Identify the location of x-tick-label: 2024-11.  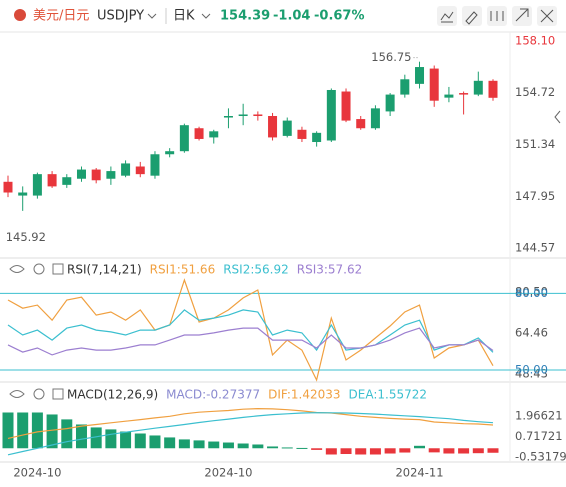
(419, 473).